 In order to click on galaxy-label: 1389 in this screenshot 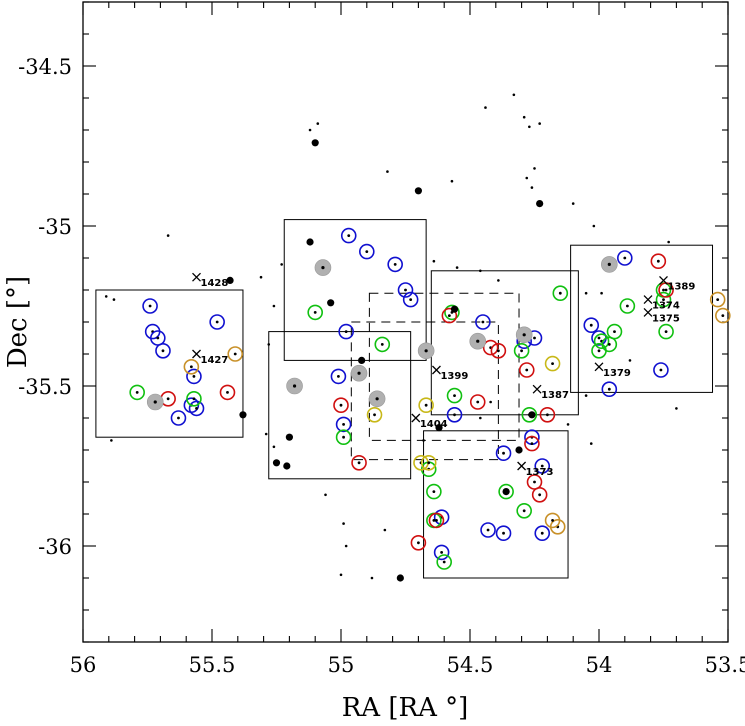, I will do `click(682, 286)`.